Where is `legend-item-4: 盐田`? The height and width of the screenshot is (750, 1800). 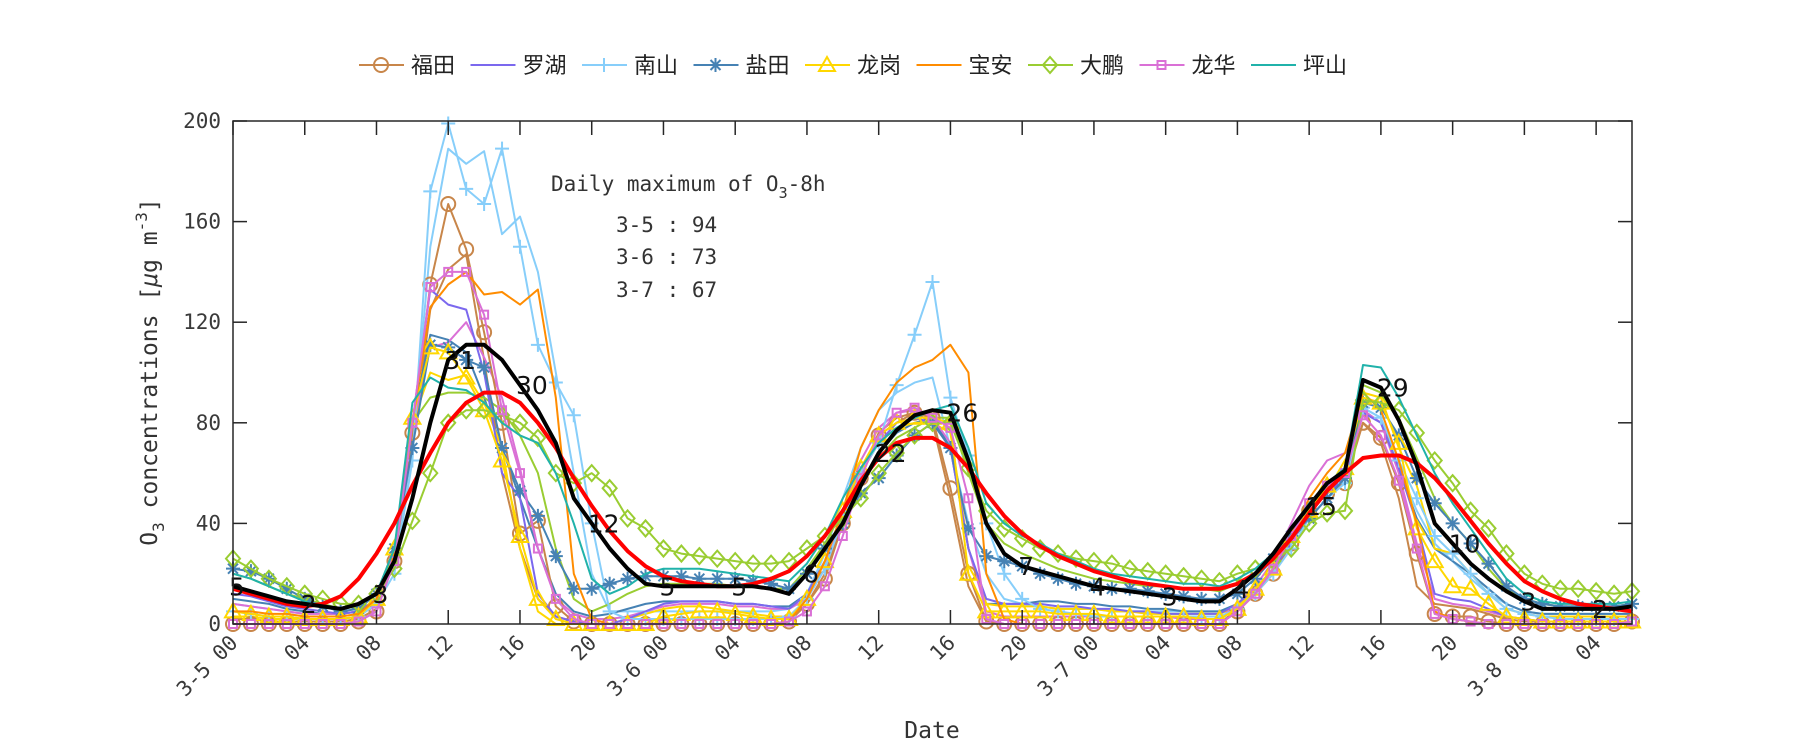
legend-item-4: 盐田 is located at coordinates (741, 66).